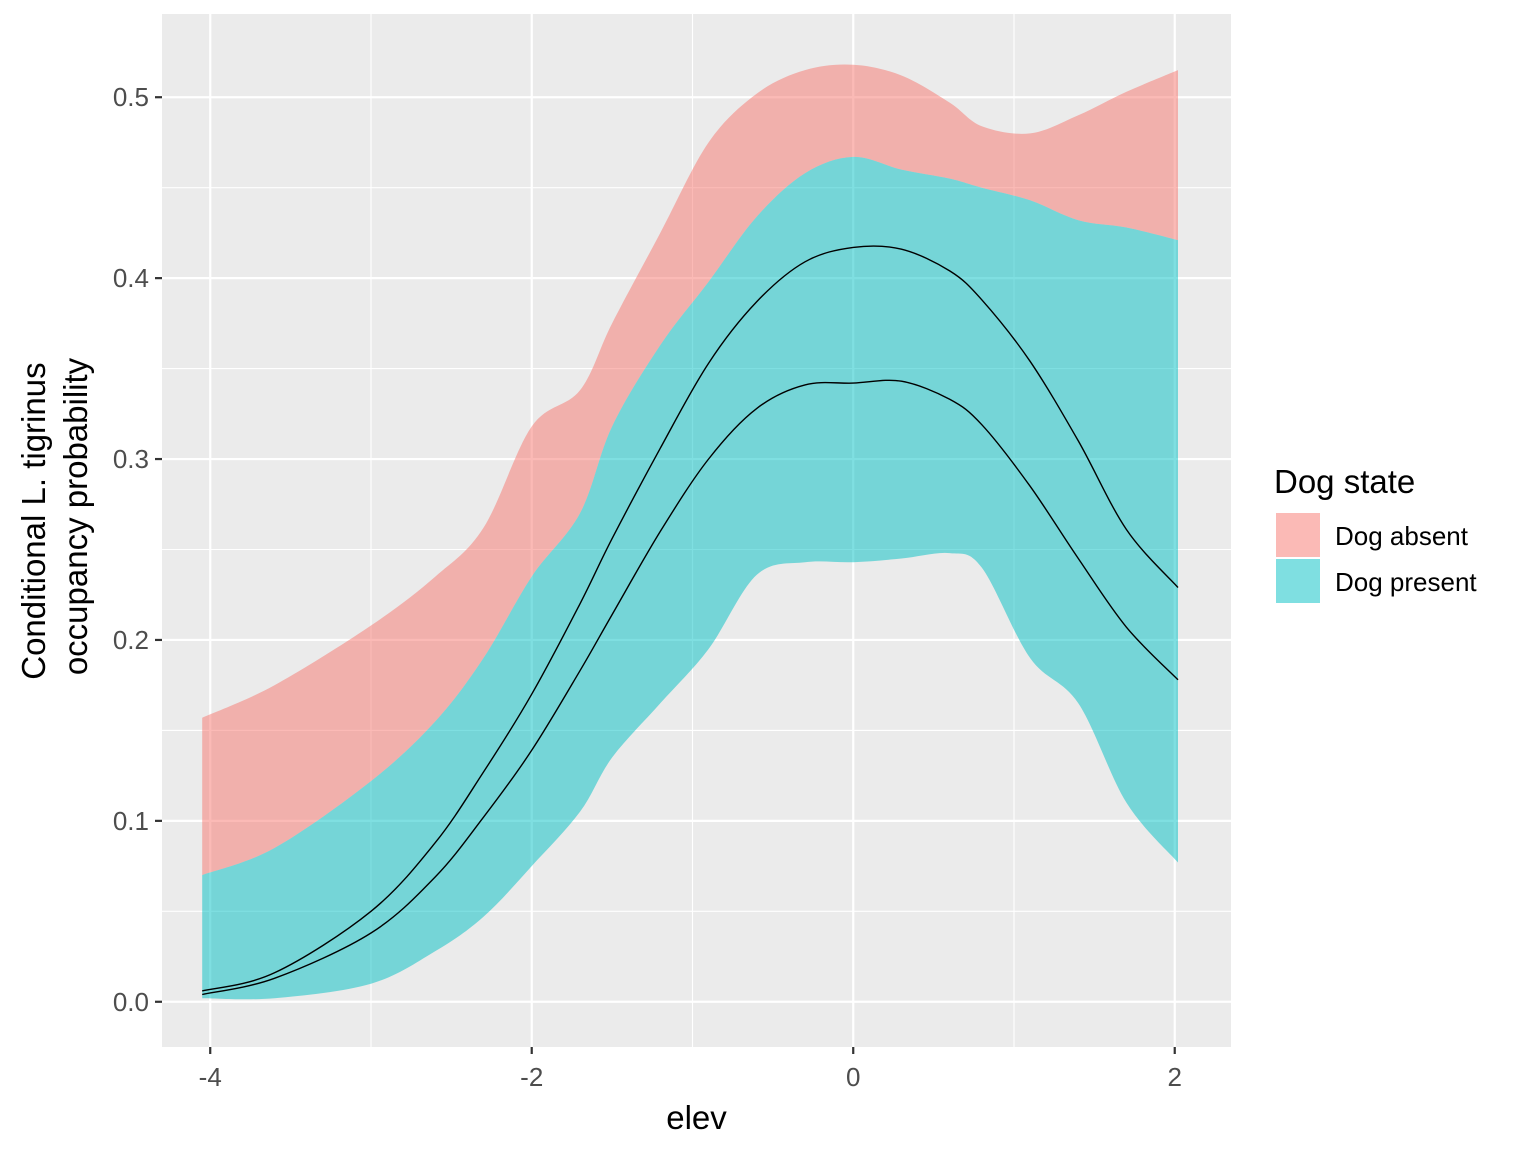 This screenshot has height=1152, width=1536. Describe the element at coordinates (1402, 536) in the screenshot. I see `legend-label-dog-absent: Dog absent` at that location.